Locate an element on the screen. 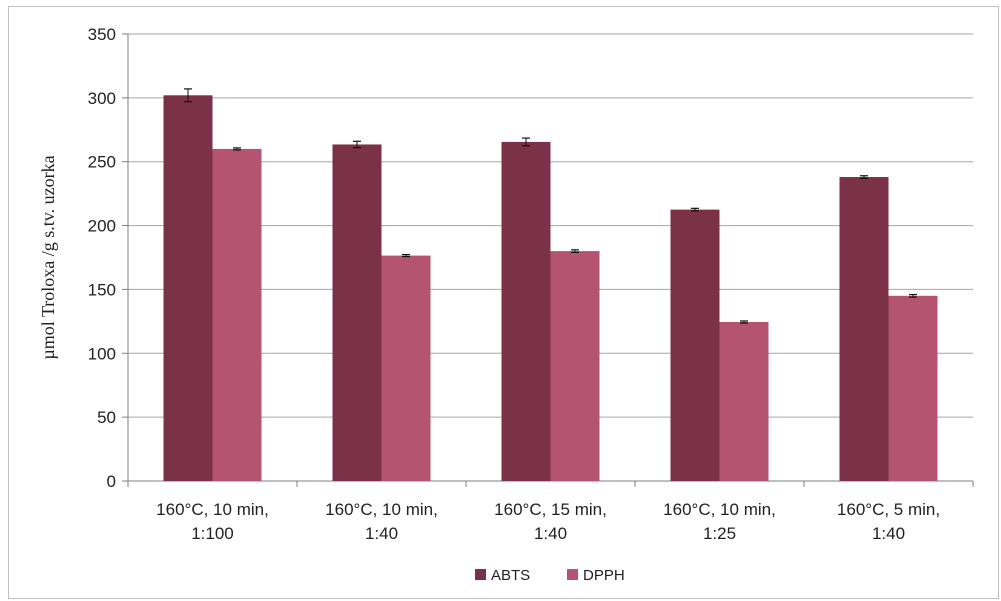 Image resolution: width=1001 pixels, height=601 pixels. x-category-label-line: 160°C, 5 min, is located at coordinates (888, 509).